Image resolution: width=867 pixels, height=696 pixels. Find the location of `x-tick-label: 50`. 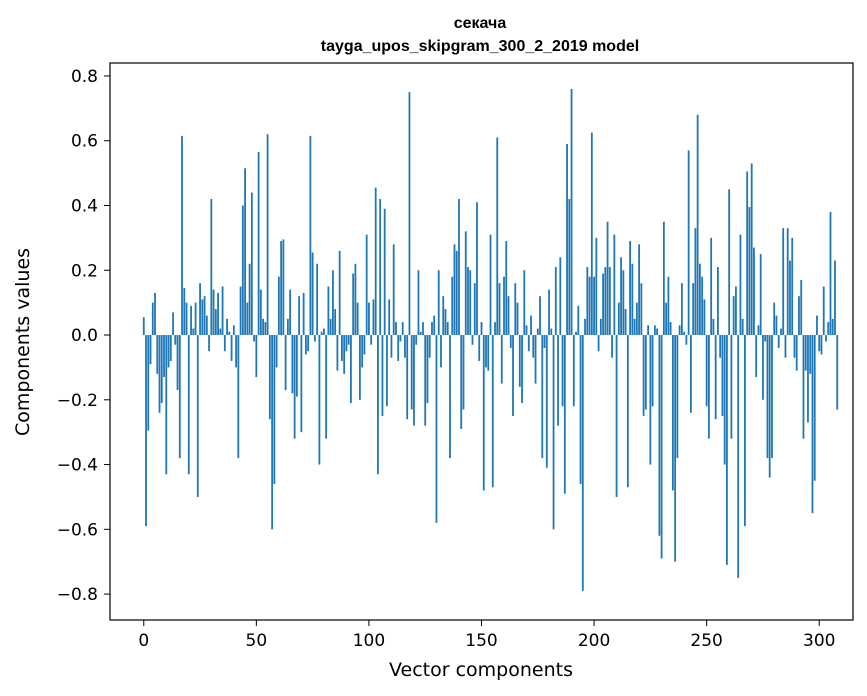

x-tick-label: 50 is located at coordinates (257, 641).